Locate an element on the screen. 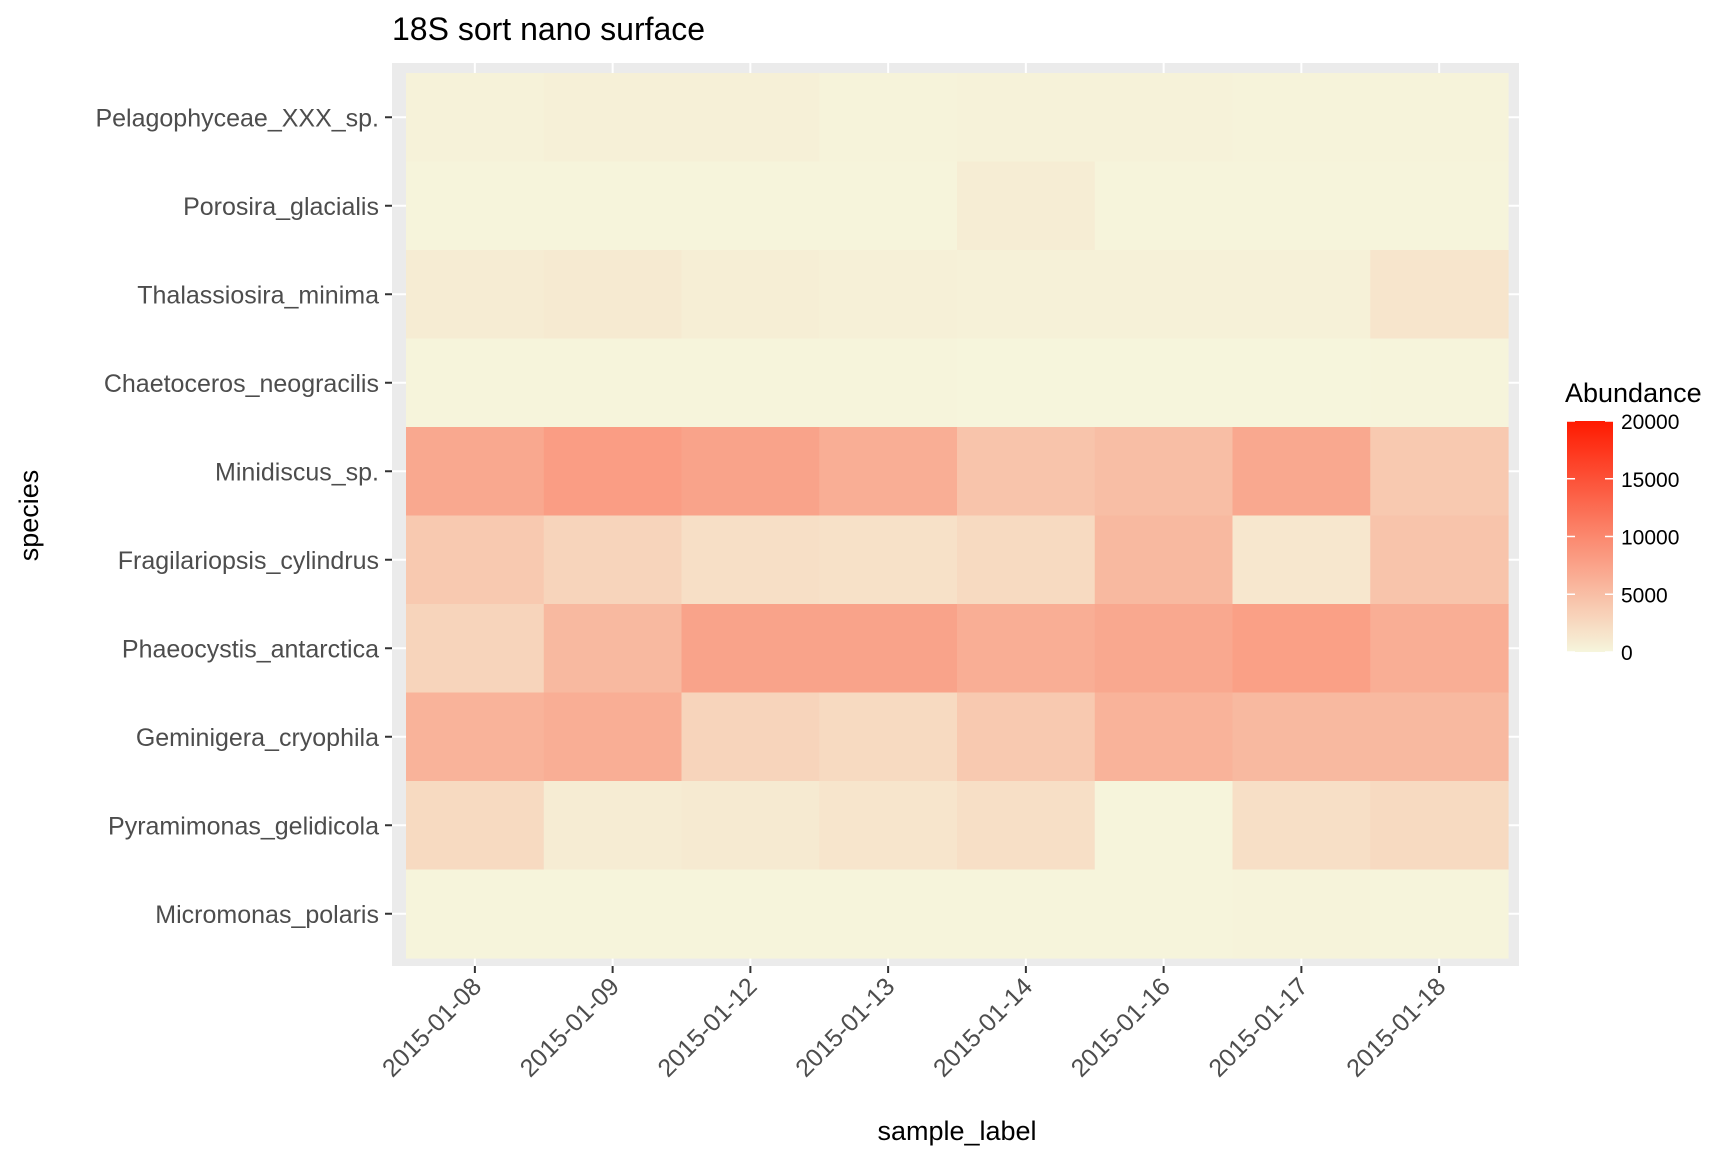 The image size is (1728, 1152). y-tick-label: Porosira_glacialis is located at coordinates (281, 207).